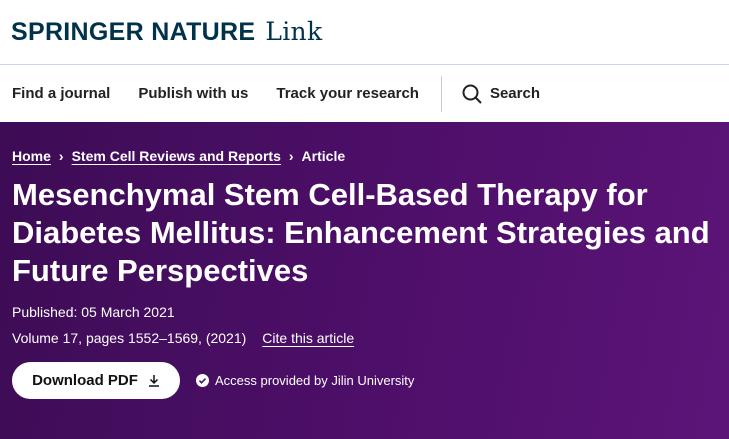  What do you see at coordinates (93, 312) in the screenshot?
I see `published-date: Published: 05 March 2021` at bounding box center [93, 312].